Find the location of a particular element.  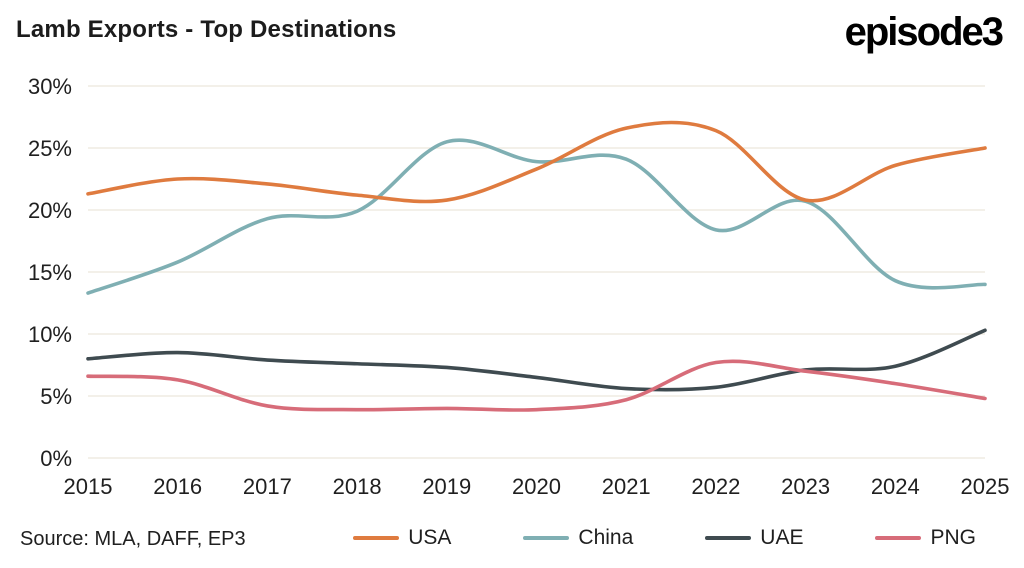

series-line-uae is located at coordinates (536, 360).